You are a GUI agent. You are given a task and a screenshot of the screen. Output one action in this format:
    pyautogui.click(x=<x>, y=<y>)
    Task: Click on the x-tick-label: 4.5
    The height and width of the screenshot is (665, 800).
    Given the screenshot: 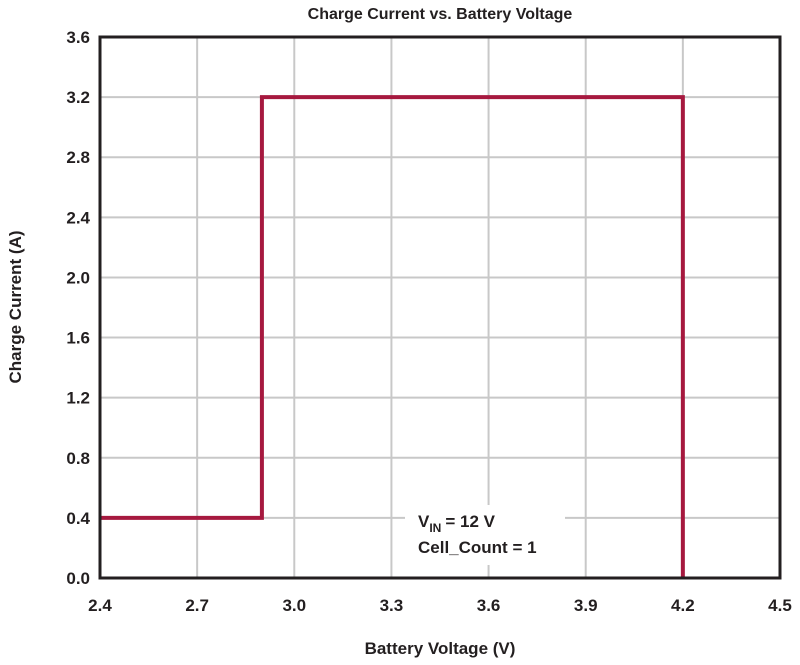 What is the action you would take?
    pyautogui.click(x=780, y=605)
    